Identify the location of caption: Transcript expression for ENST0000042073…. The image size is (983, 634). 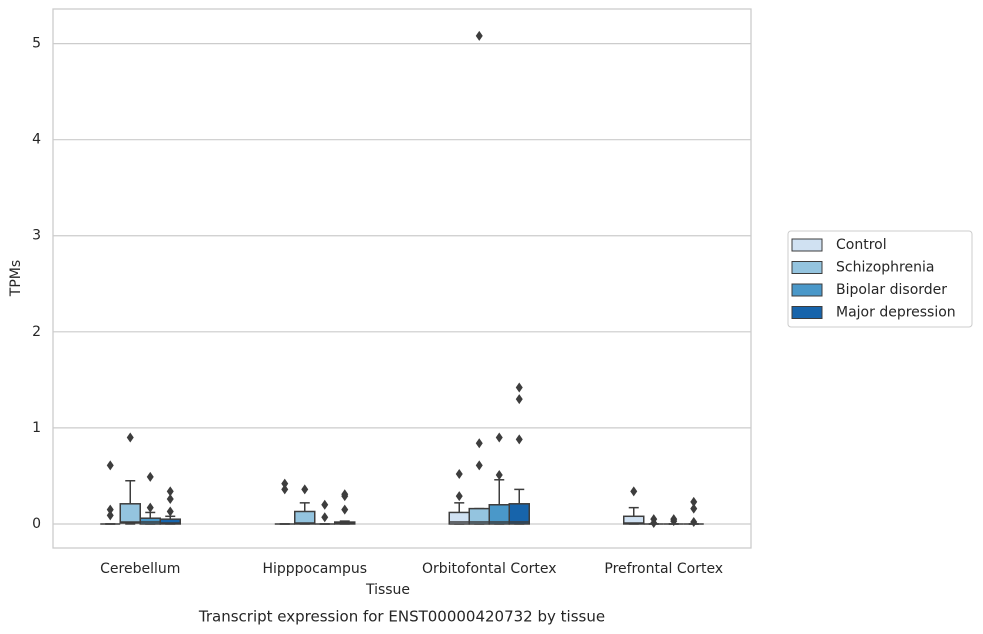
(401, 617).